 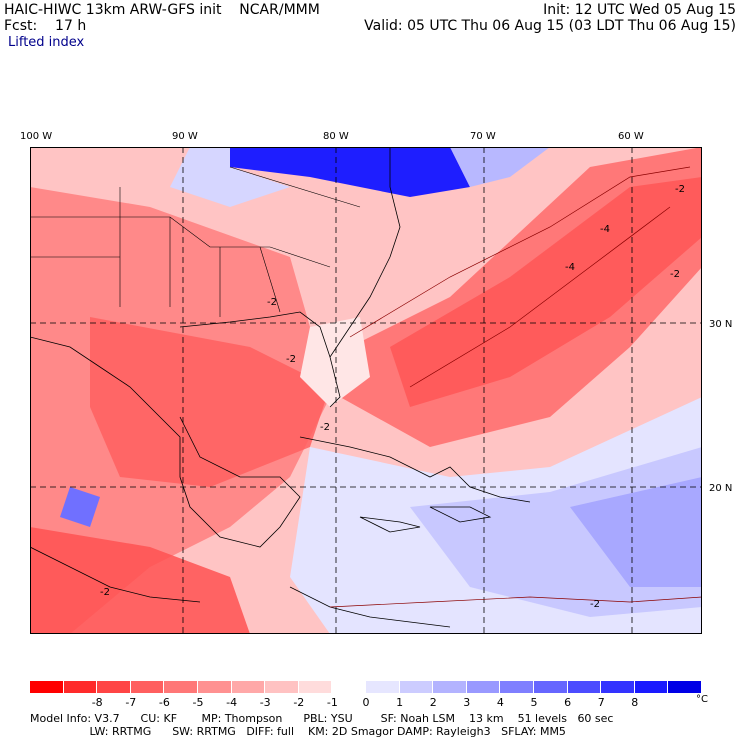 What do you see at coordinates (400, 702) in the screenshot?
I see `colorbar-tick-label: 1` at bounding box center [400, 702].